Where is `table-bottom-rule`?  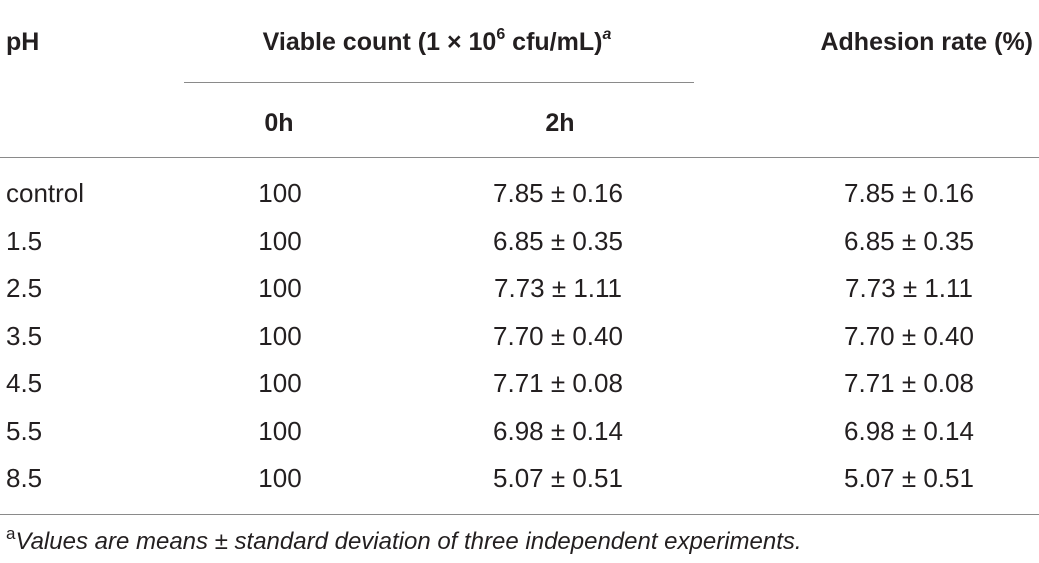
table-bottom-rule is located at coordinates (519, 514).